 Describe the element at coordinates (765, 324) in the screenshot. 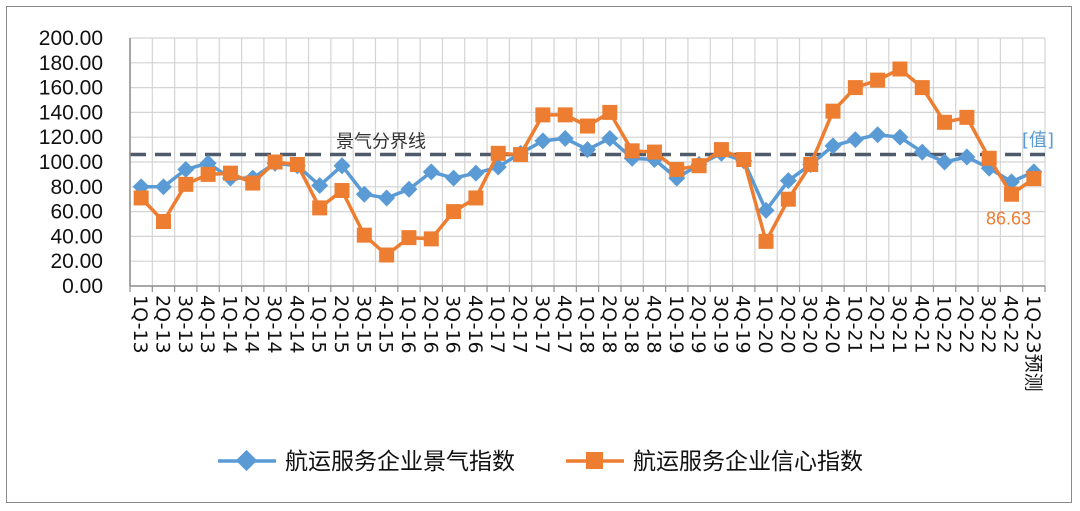

I see `x-tick-label: 1Q-20` at that location.